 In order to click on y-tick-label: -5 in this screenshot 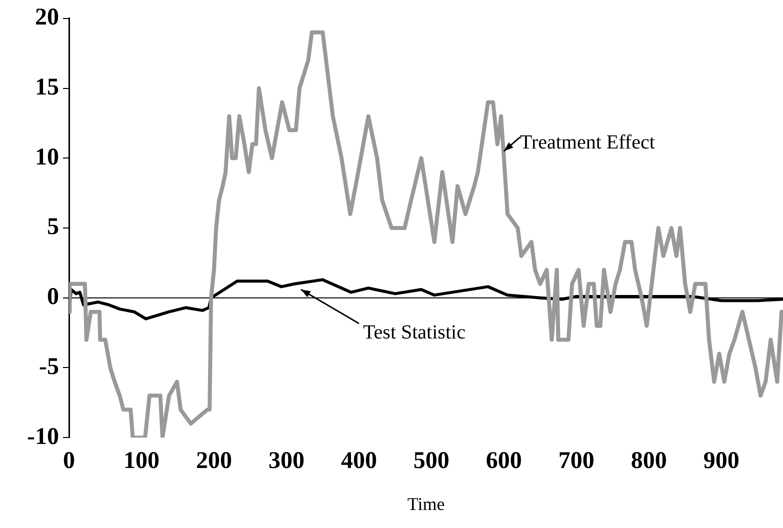, I will do `click(49, 367)`.